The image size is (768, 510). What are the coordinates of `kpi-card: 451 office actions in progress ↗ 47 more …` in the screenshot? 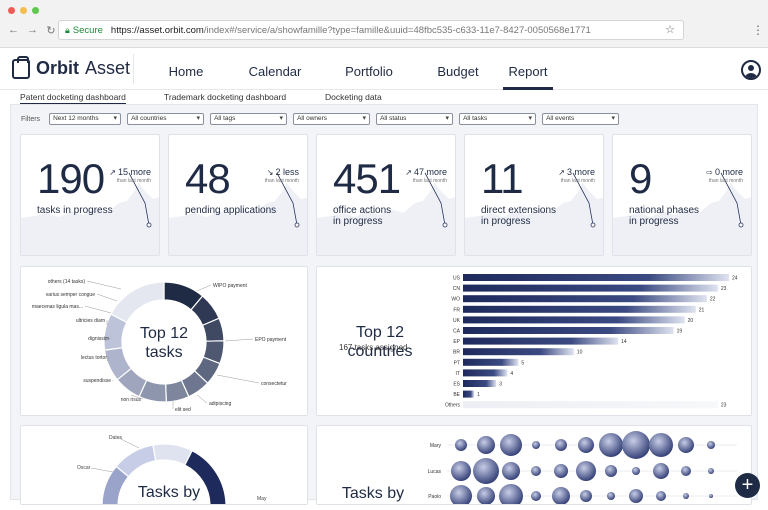 It's located at (386, 195).